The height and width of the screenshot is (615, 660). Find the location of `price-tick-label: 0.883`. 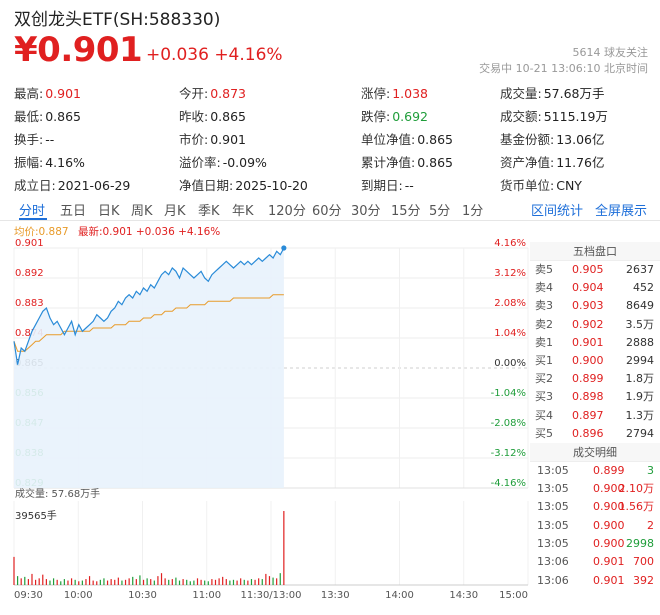

price-tick-label: 0.883 is located at coordinates (29, 303).